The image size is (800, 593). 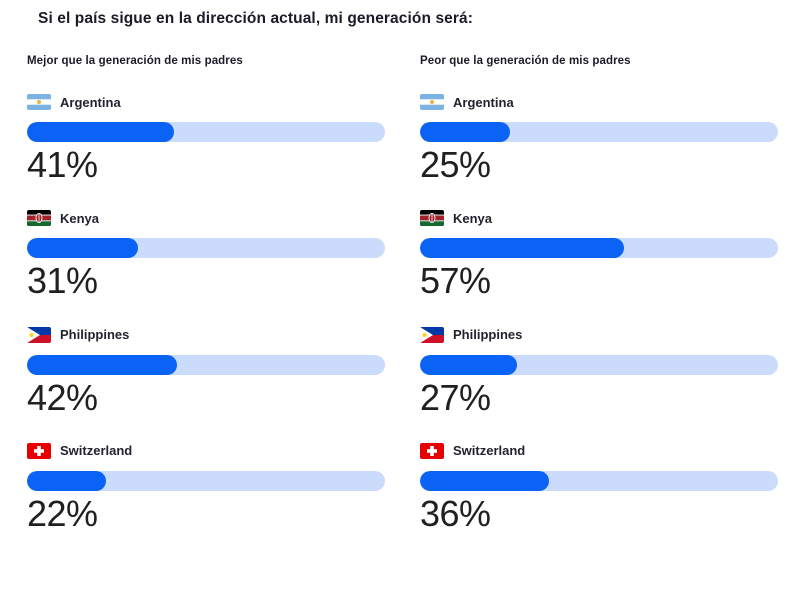 I want to click on panel-mejor-header: Mejor que la generación de mis padres, so click(x=135, y=61).